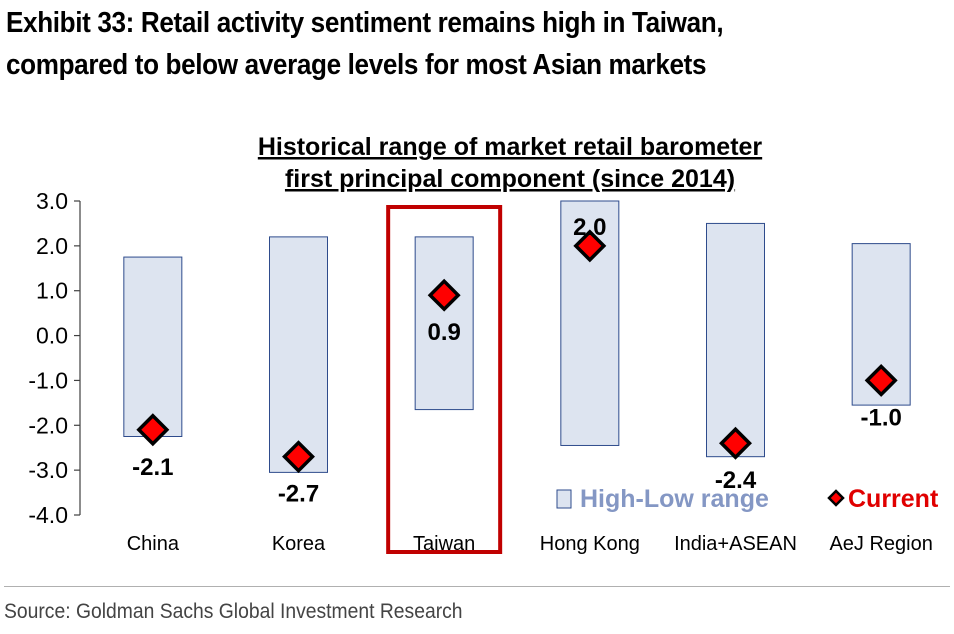 Image resolution: width=954 pixels, height=634 pixels. What do you see at coordinates (477, 586) in the screenshot?
I see `footer-divider` at bounding box center [477, 586].